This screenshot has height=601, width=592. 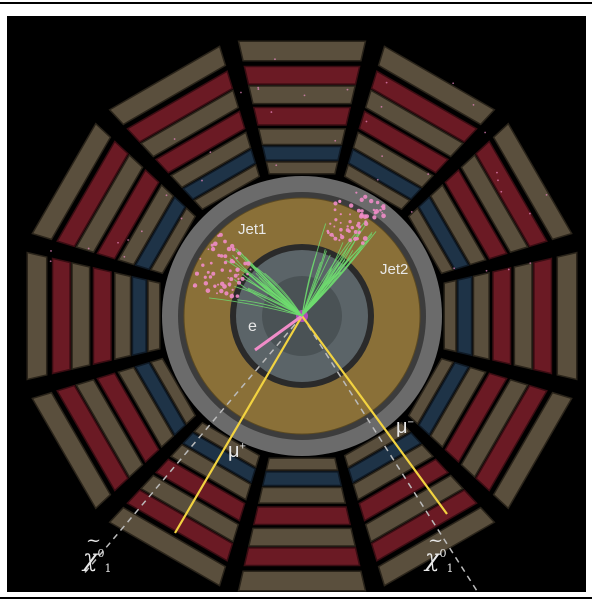 What do you see at coordinates (296, 3) in the screenshot?
I see `top-border` at bounding box center [296, 3].